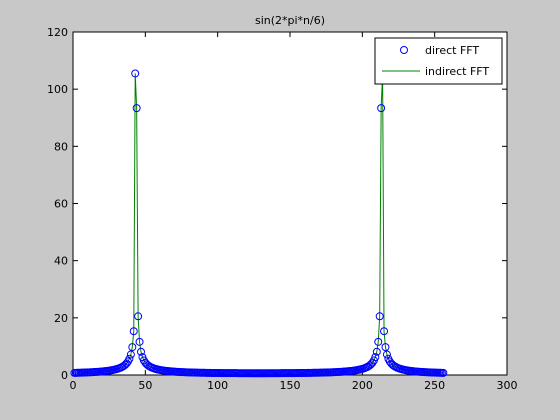  What do you see at coordinates (290, 385) in the screenshot?
I see `x-tick-label: 150` at bounding box center [290, 385].